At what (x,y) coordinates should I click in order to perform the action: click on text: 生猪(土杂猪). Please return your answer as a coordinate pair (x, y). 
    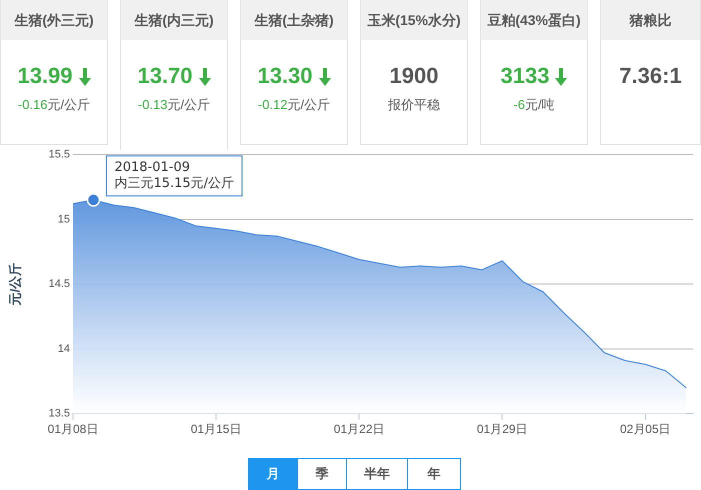
    Looking at the image, I should click on (294, 20).